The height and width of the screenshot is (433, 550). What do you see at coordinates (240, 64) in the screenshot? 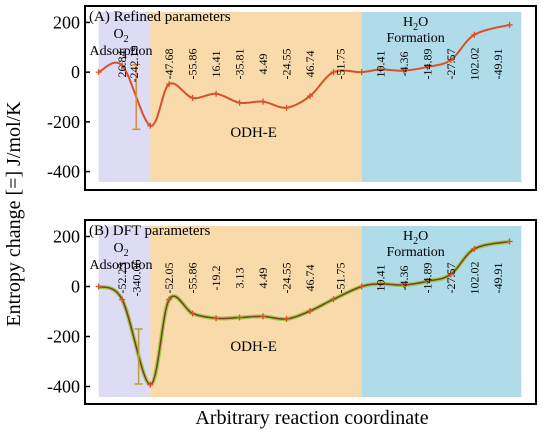
I see `panel-a-point-label: -35.81` at bounding box center [240, 64].